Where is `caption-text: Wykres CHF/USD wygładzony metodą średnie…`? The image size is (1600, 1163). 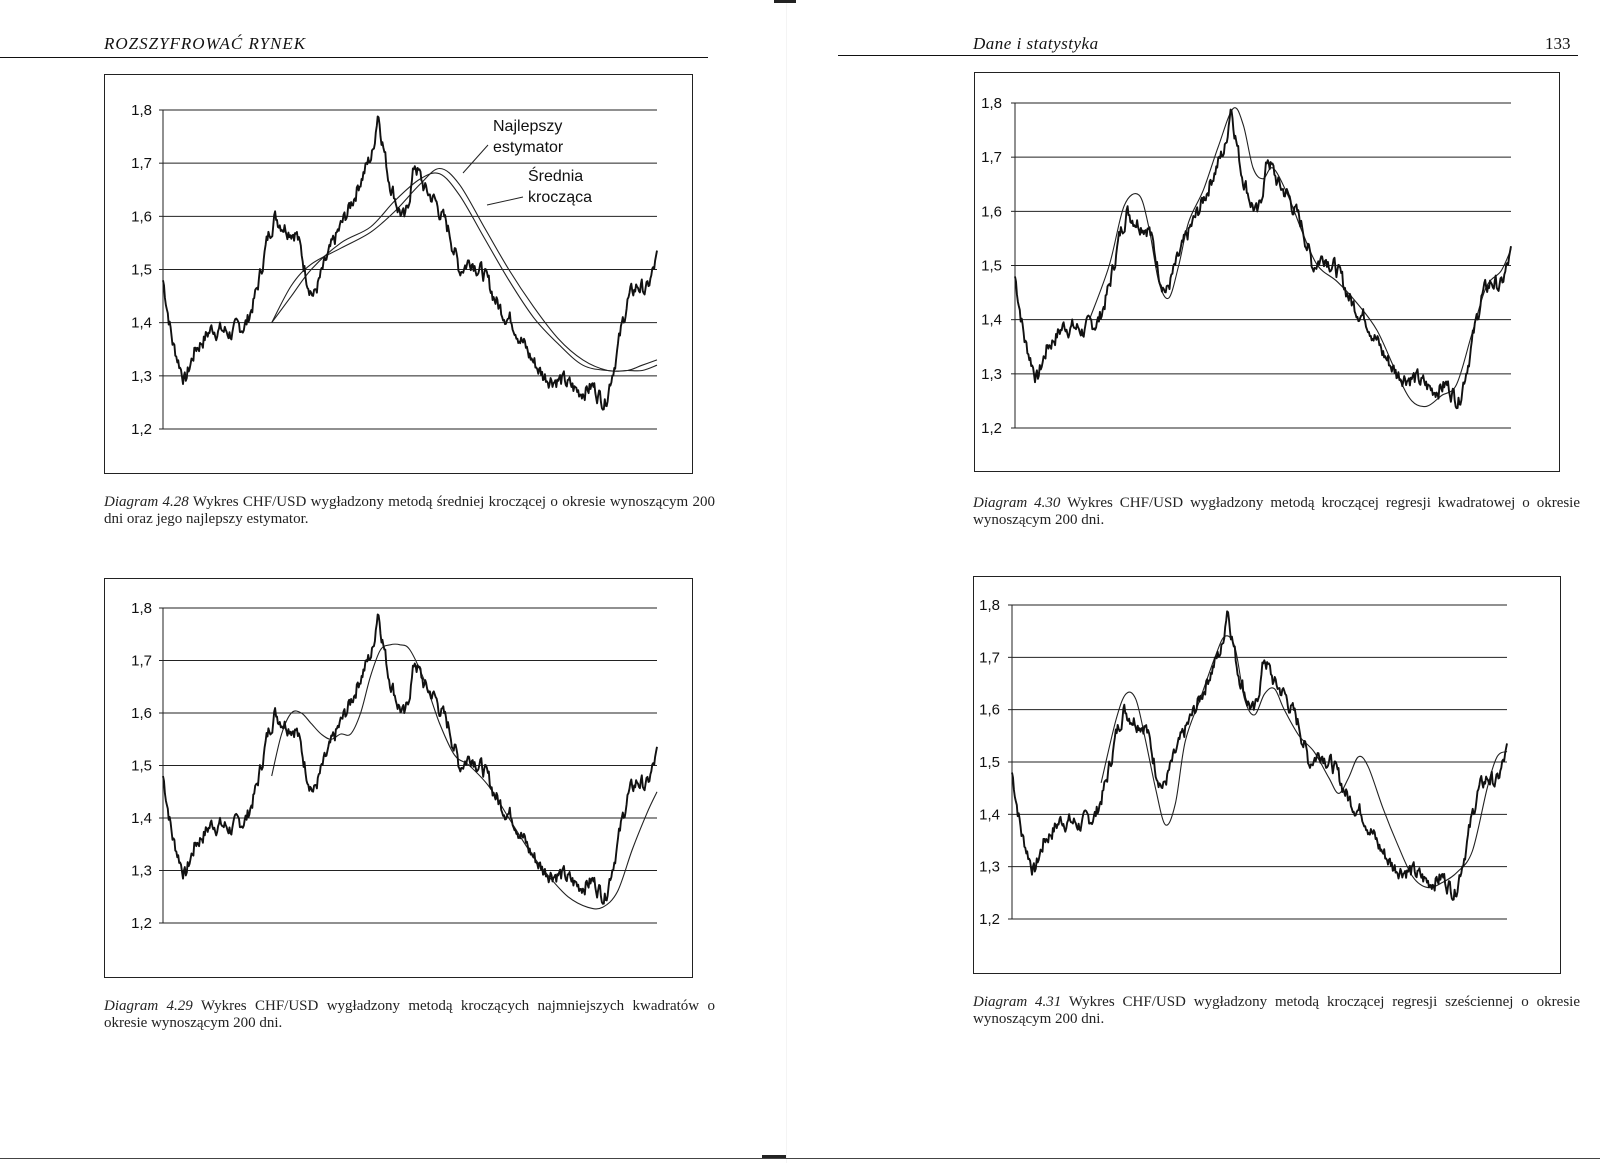
caption-text: Wykres CHF/USD wygładzony metodą średnie… is located at coordinates (410, 510).